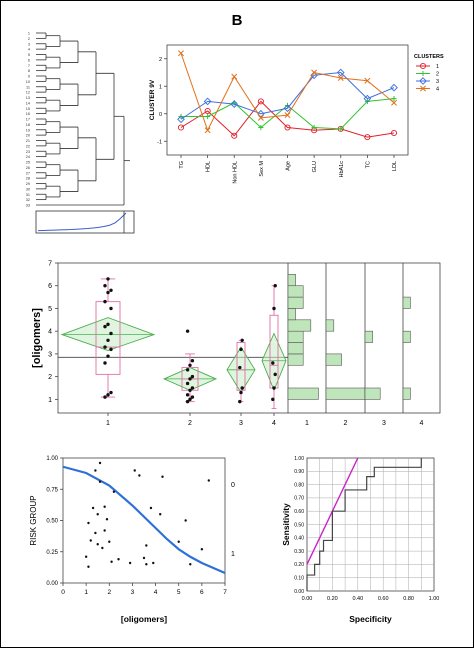  What do you see at coordinates (299, 499) in the screenshot?
I see `roc-y-tick-label: 0.70` at bounding box center [299, 499].